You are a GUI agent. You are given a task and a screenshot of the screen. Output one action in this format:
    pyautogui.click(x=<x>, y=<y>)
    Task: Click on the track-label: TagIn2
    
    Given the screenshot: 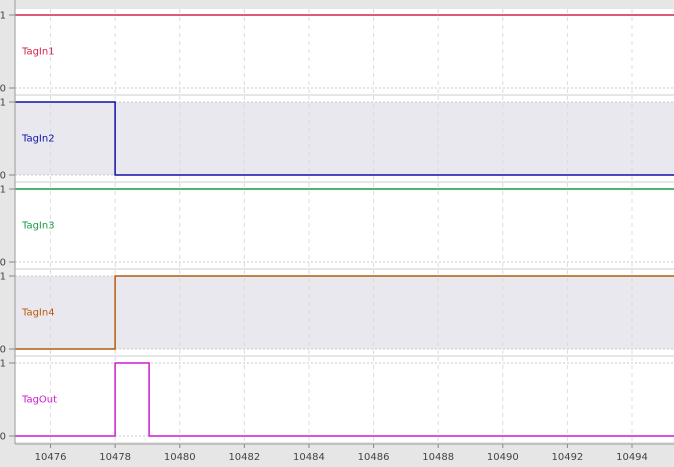 What is the action you would take?
    pyautogui.click(x=38, y=139)
    